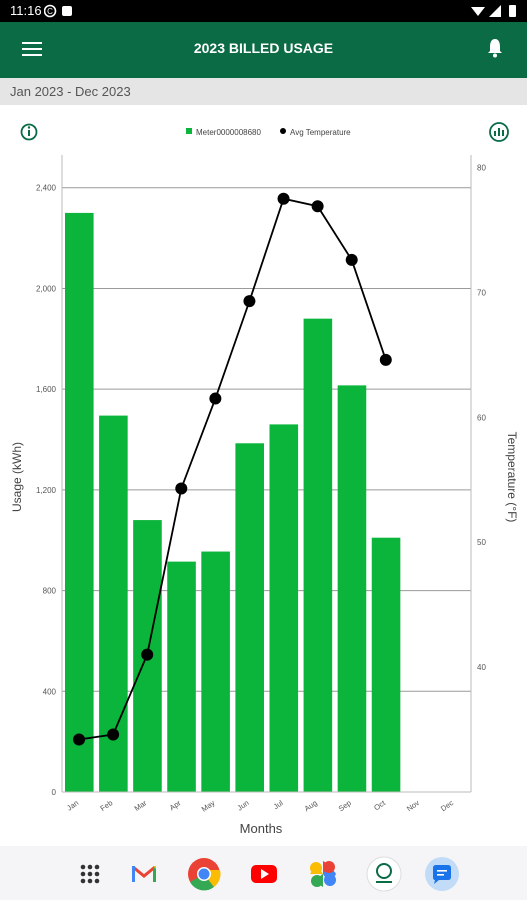  What do you see at coordinates (481, 542) in the screenshot?
I see `y2-tick-label: 50` at bounding box center [481, 542].